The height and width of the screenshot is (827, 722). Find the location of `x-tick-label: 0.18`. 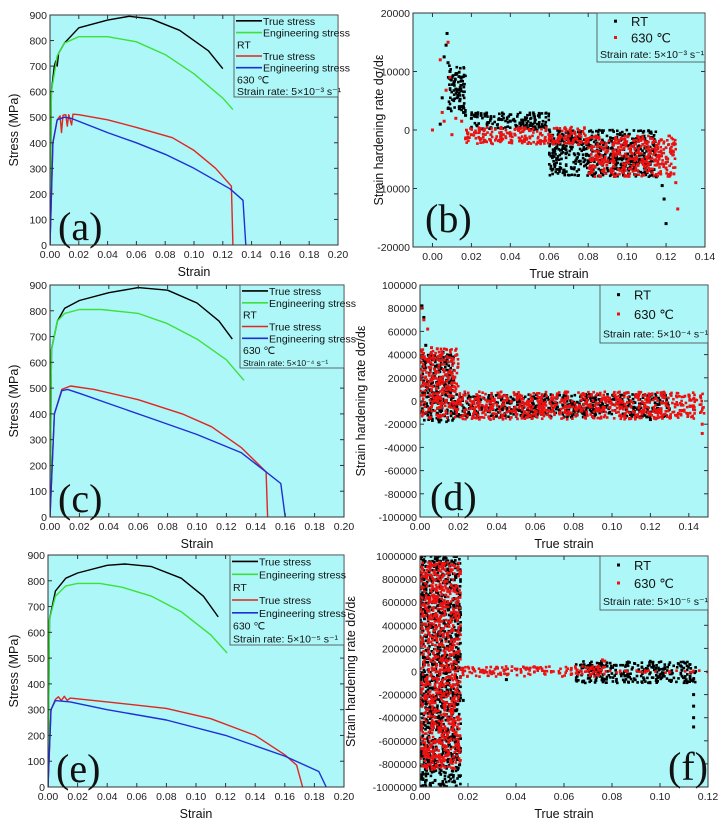

x-tick-label: 0.18 is located at coordinates (309, 255).